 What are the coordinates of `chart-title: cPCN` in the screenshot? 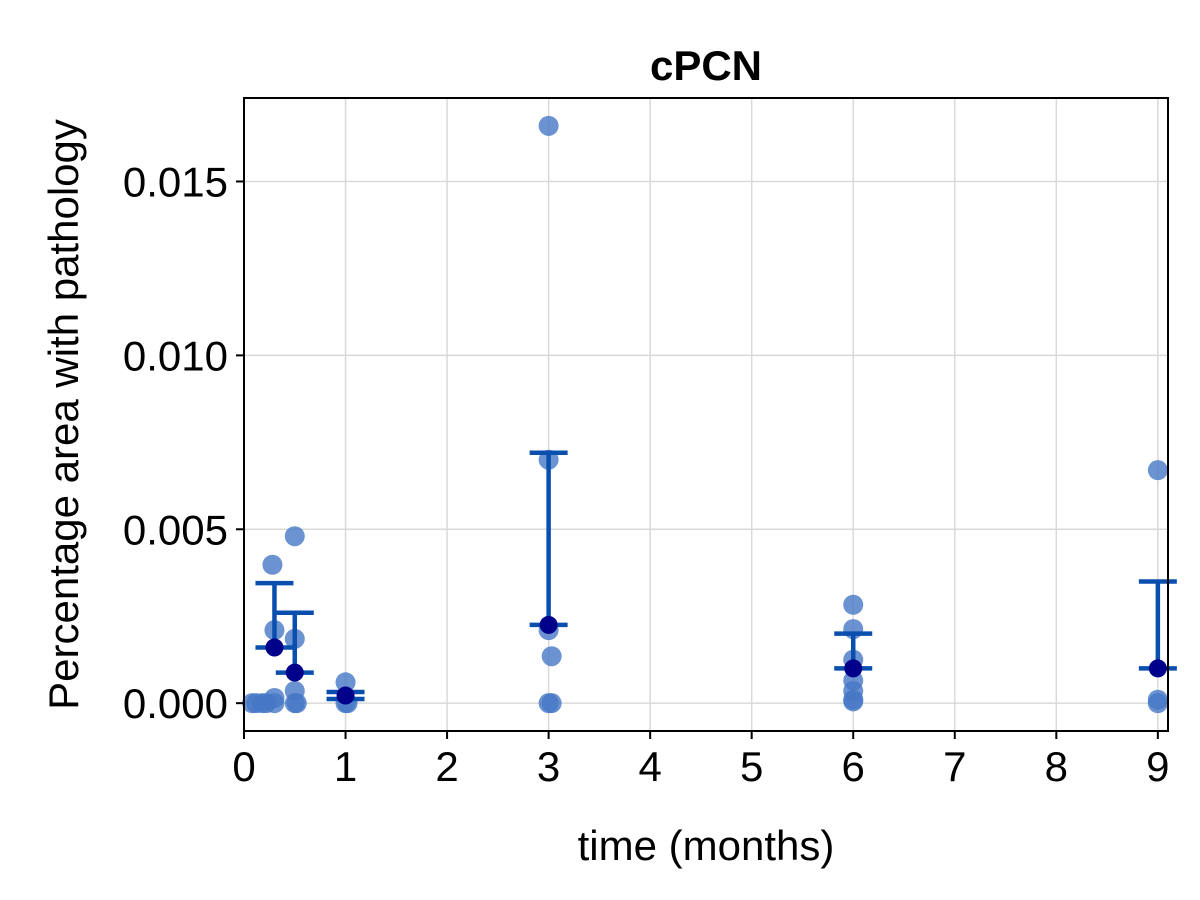 It's located at (706, 65).